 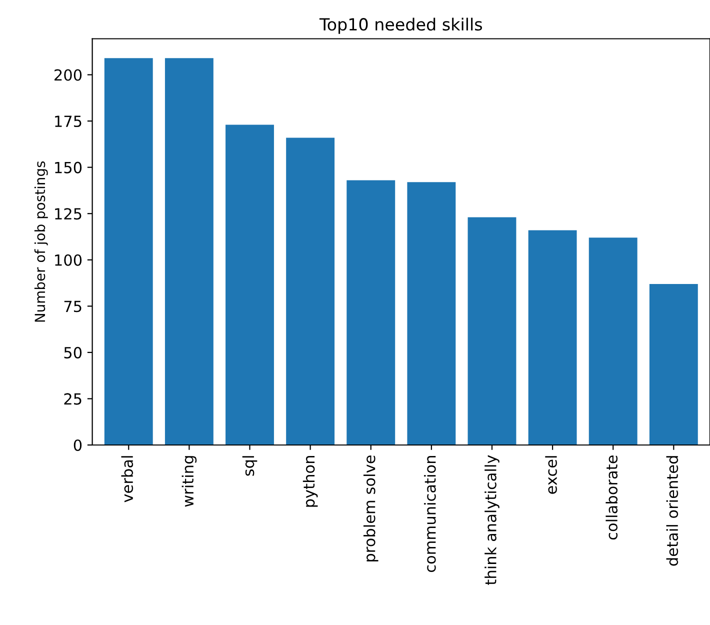 What do you see at coordinates (68, 122) in the screenshot?
I see `y-tick-label: 175` at bounding box center [68, 122].